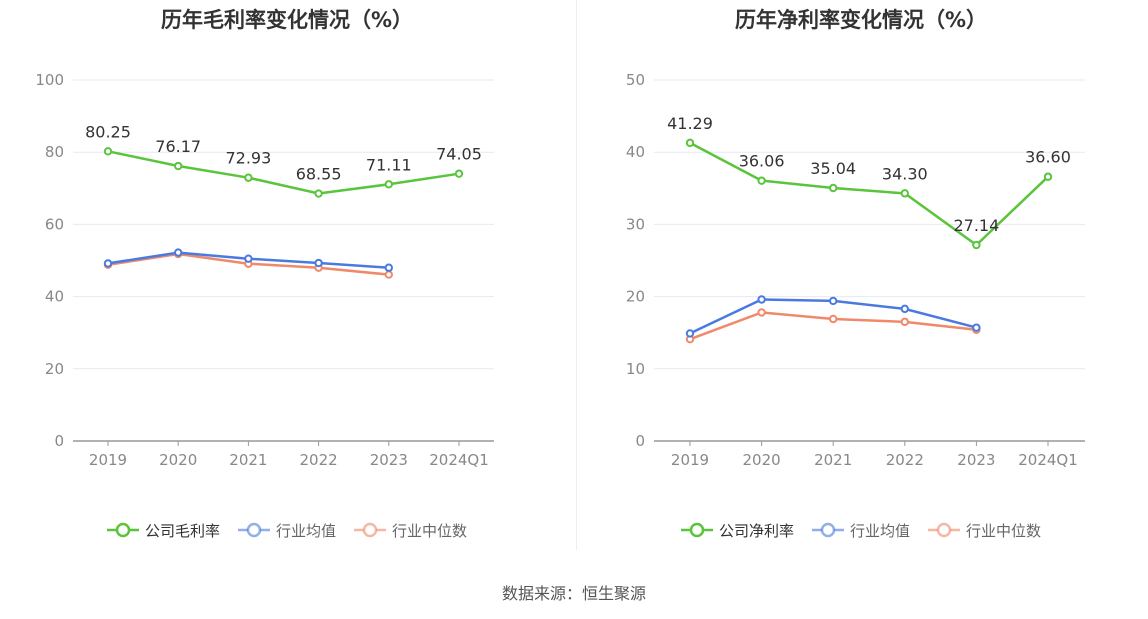 The image size is (1148, 619). I want to click on legend-label: 公司毛利率, so click(182, 530).